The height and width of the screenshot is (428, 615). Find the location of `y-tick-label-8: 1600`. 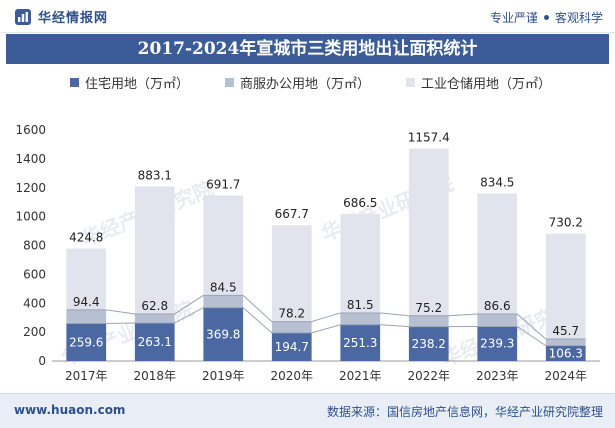

y-tick-label-8: 1600 is located at coordinates (30, 130).